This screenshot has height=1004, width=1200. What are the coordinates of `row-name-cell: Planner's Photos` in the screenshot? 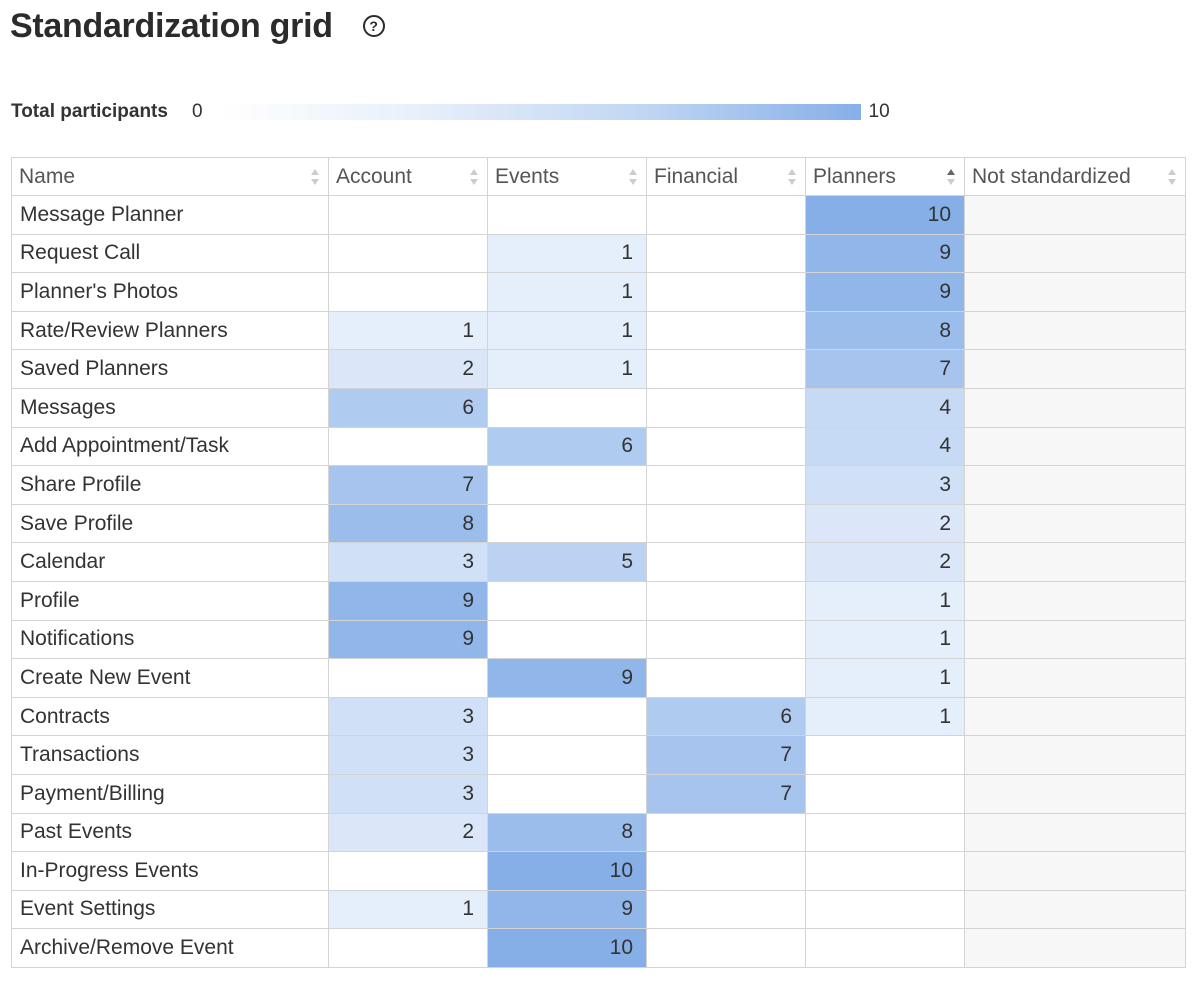 It's located at (170, 292).